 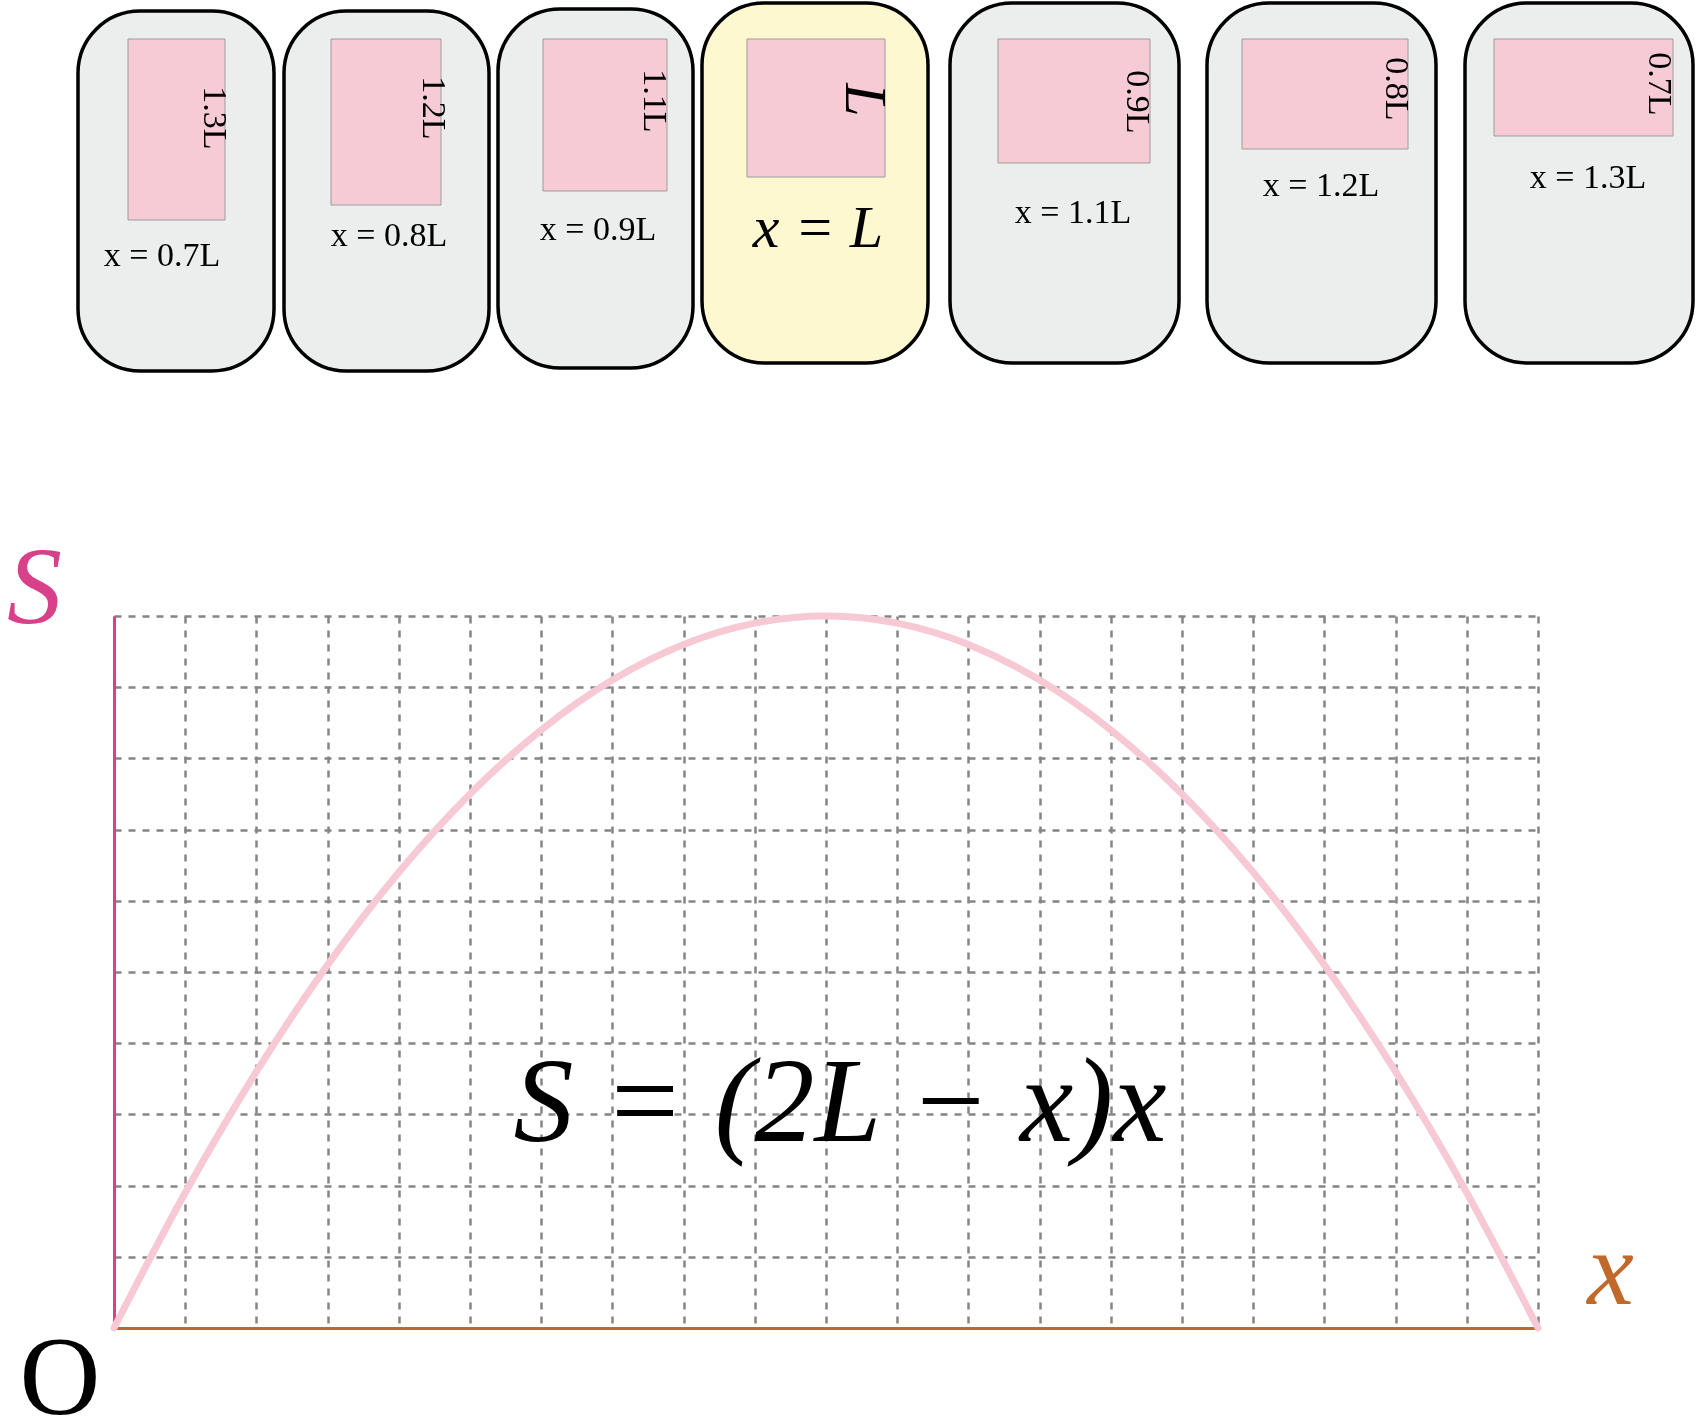 What do you see at coordinates (389, 234) in the screenshot?
I see `text: x = 0.8L` at bounding box center [389, 234].